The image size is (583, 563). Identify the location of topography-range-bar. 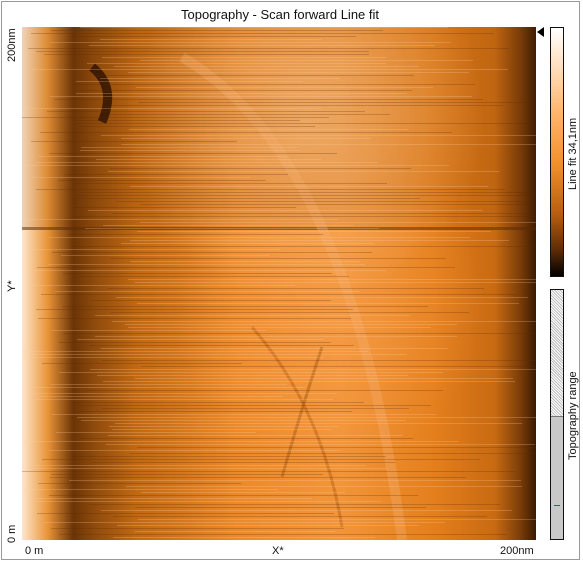
(557, 414).